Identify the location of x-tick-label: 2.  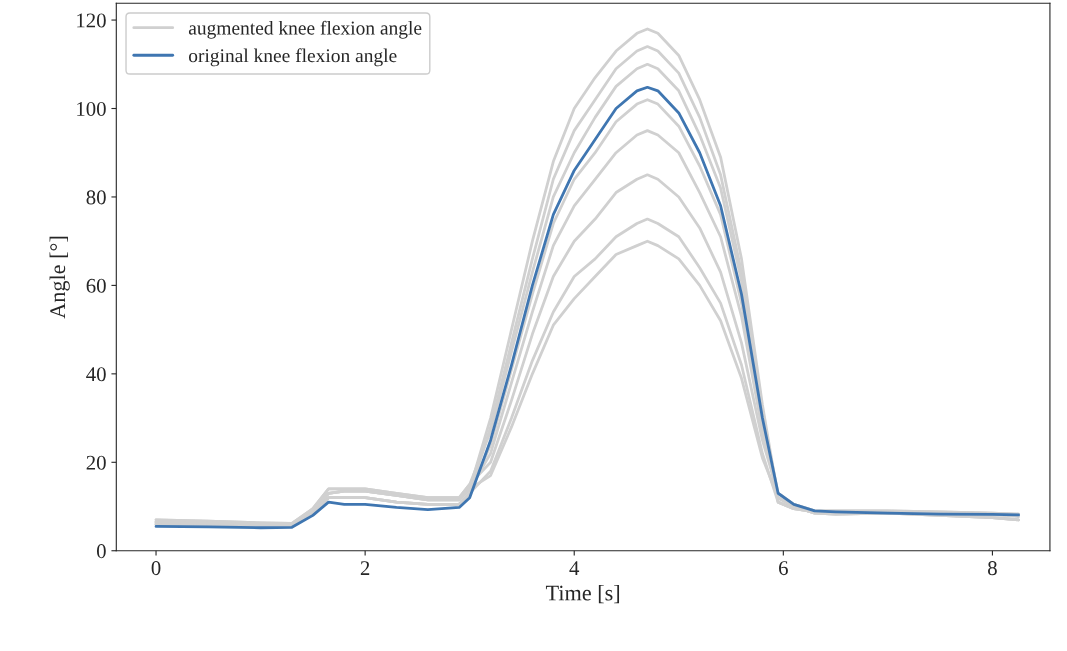
(365, 568).